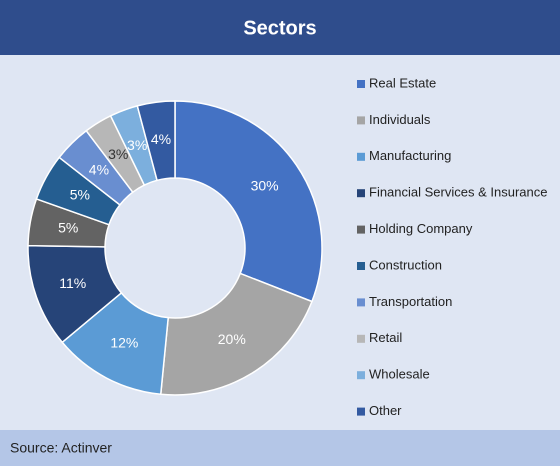 The width and height of the screenshot is (560, 471). Describe the element at coordinates (265, 186) in the screenshot. I see `data-label: 30%` at that location.